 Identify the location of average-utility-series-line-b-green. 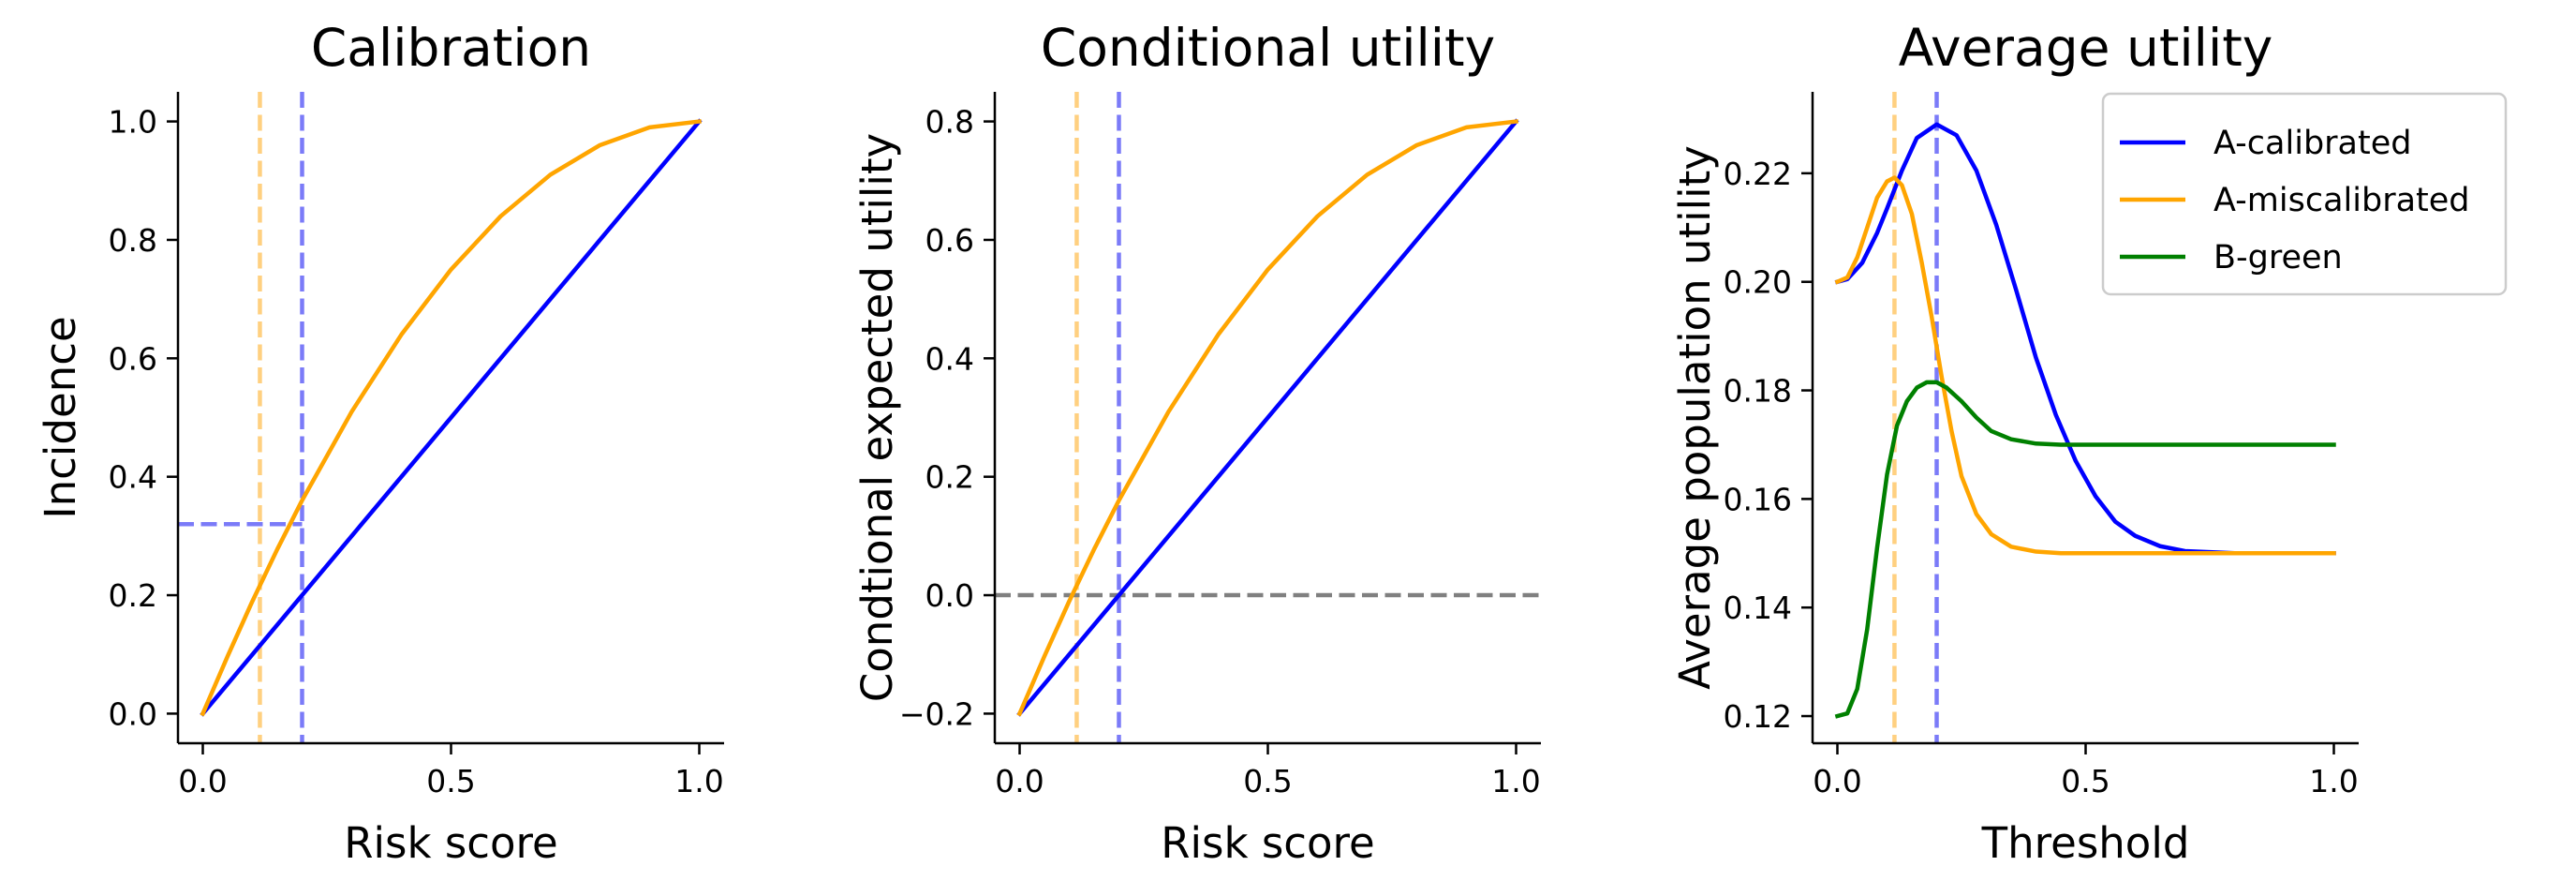
(2085, 549).